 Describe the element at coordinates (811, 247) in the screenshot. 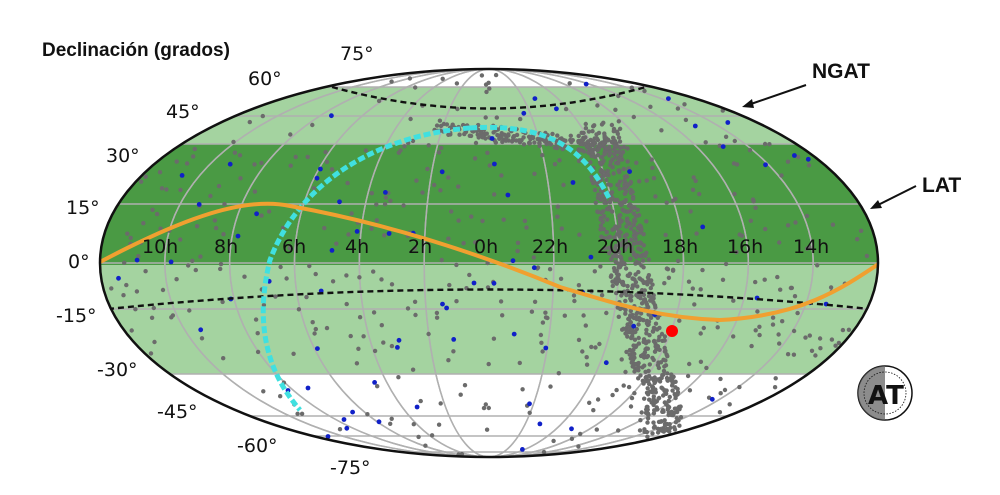

I see `ra-label: 14h` at that location.